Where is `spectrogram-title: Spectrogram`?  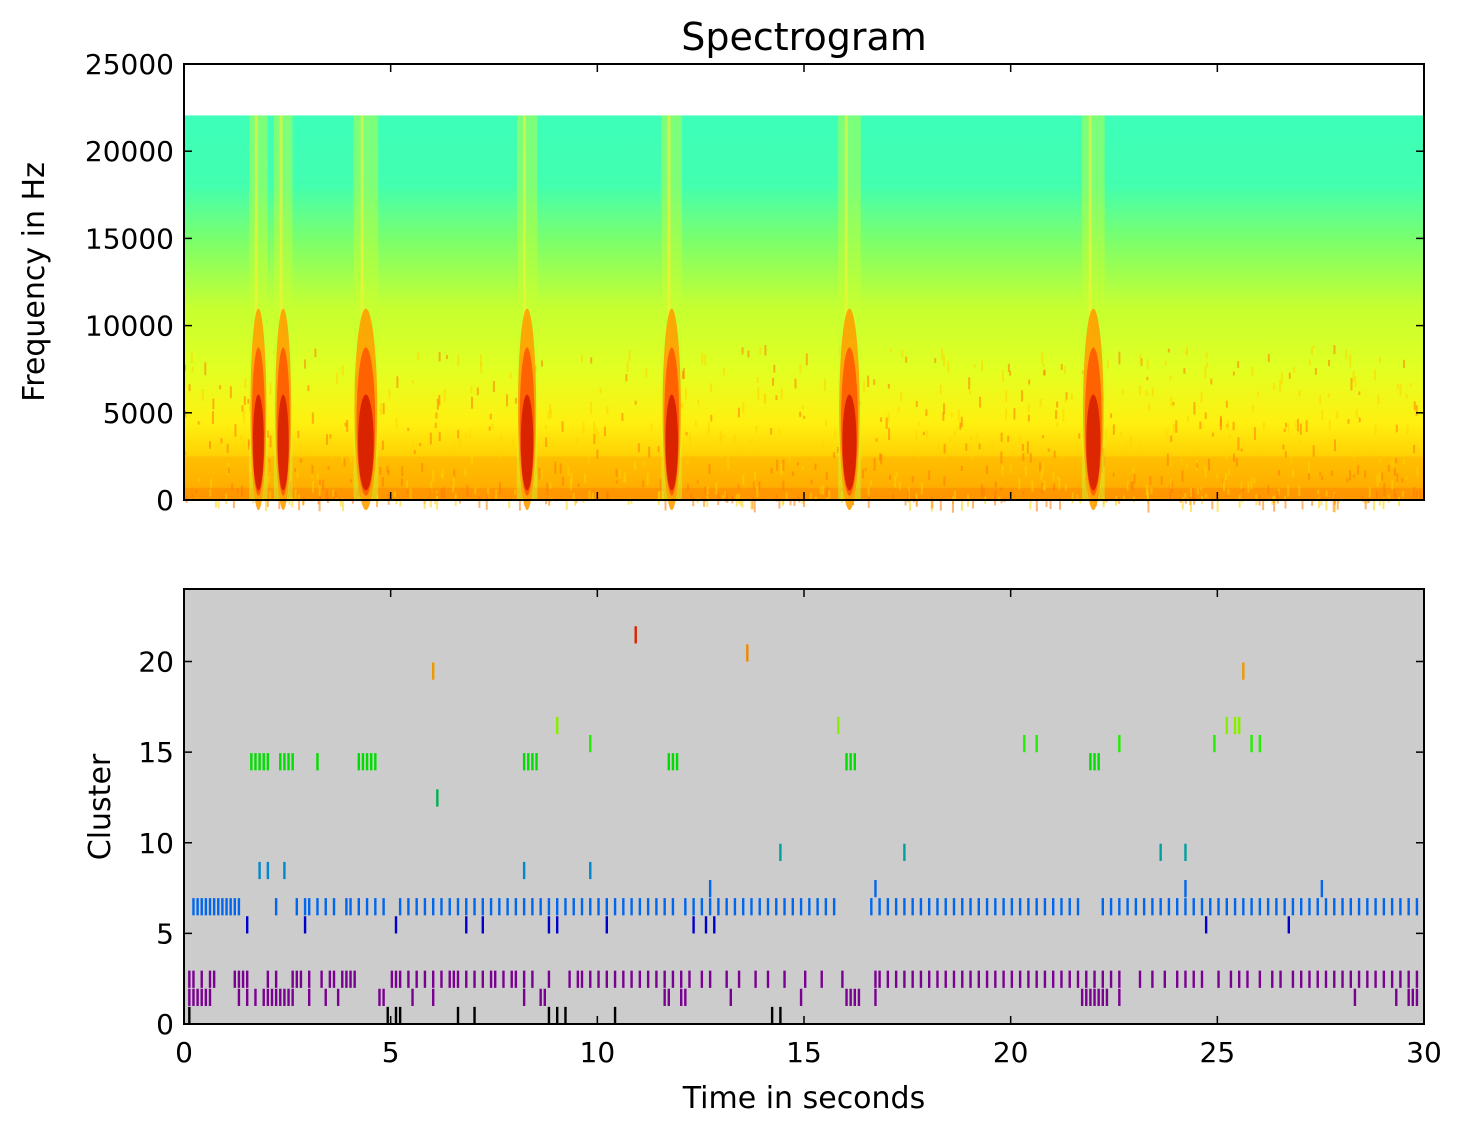 spectrogram-title: Spectrogram is located at coordinates (804, 37).